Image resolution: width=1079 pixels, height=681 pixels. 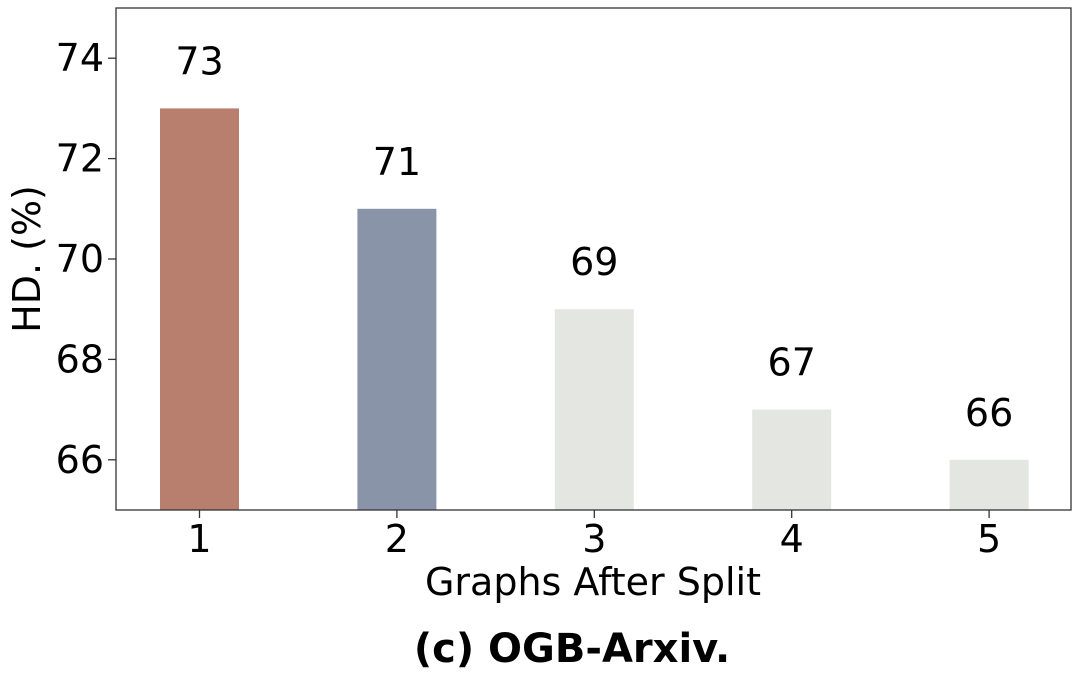 I want to click on y-axis-title: HD. (%), so click(x=27, y=259).